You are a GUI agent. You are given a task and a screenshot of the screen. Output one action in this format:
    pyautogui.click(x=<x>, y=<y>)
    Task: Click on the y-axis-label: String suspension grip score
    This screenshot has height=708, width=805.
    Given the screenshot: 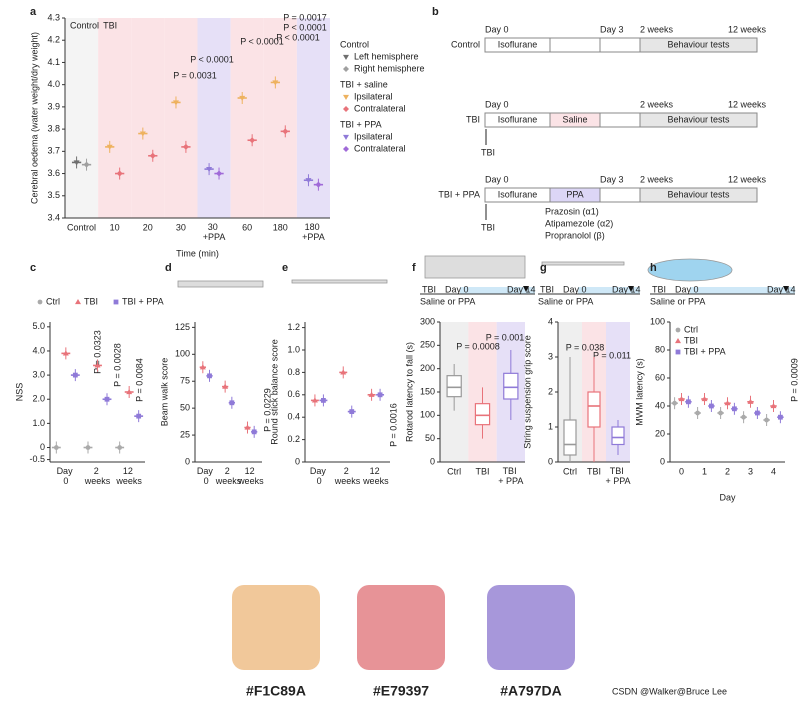 What is the action you would take?
    pyautogui.click(x=527, y=392)
    